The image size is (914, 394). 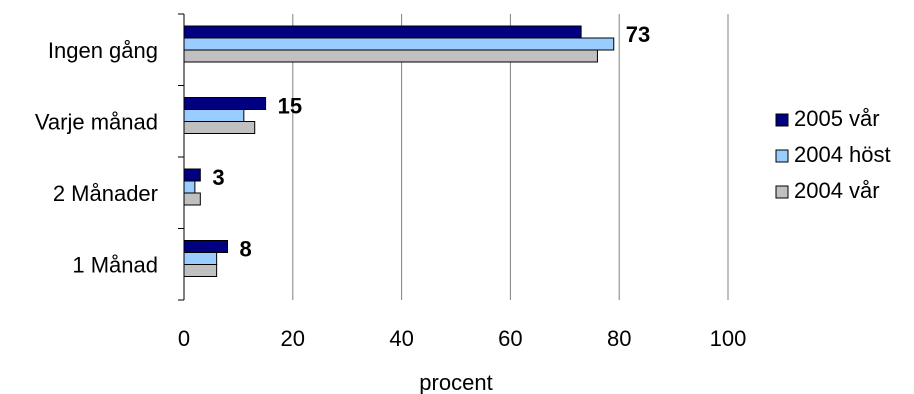 I want to click on data-label-4: 8, so click(x=246, y=249).